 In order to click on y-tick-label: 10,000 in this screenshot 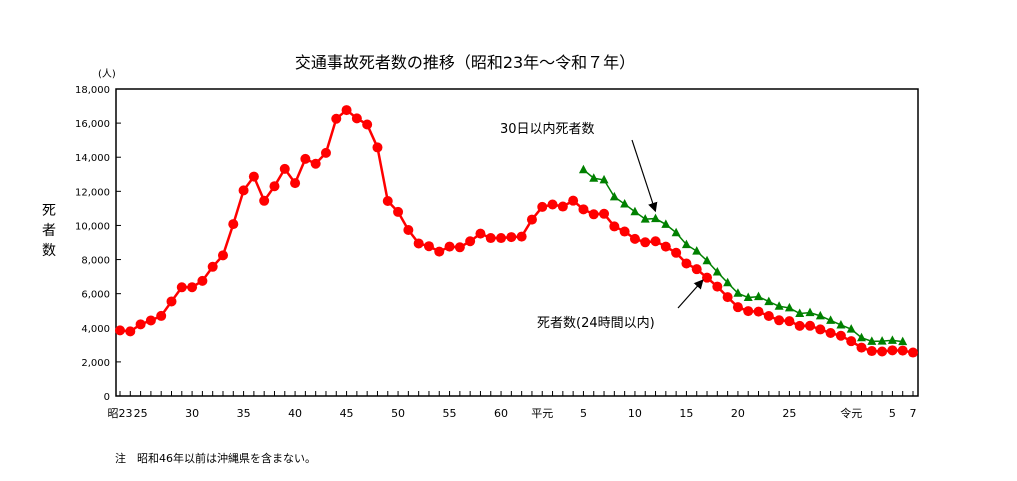, I will do `click(92, 226)`.